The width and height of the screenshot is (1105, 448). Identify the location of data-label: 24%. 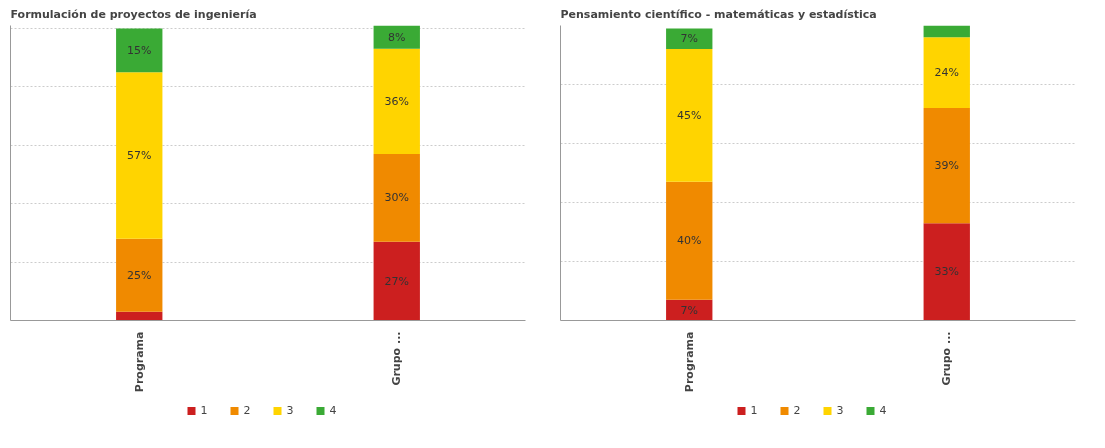
(946, 73).